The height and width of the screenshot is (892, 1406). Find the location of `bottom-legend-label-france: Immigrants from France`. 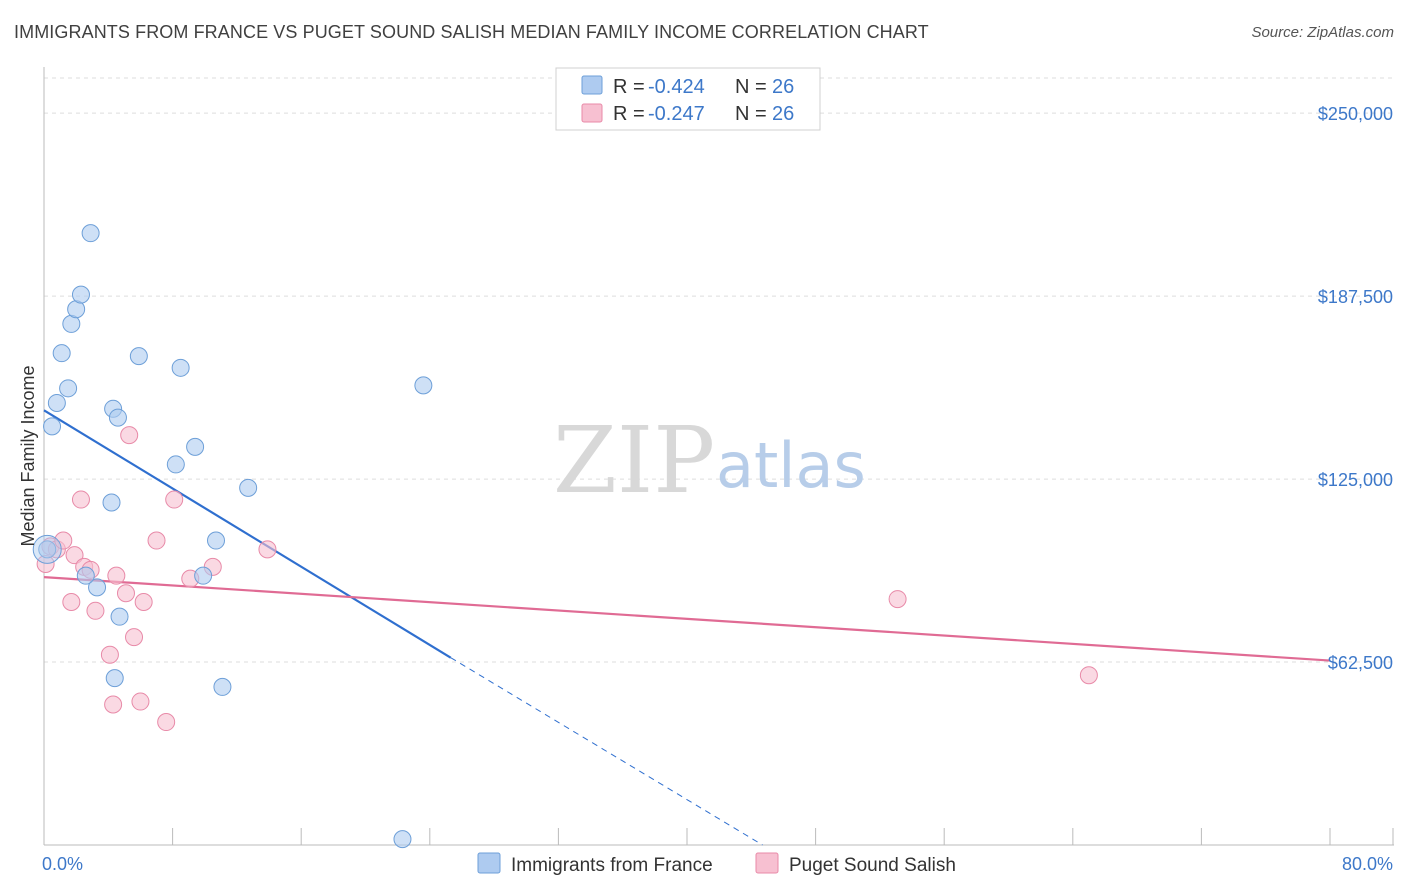

bottom-legend-label-france: Immigrants from France is located at coordinates (612, 865).